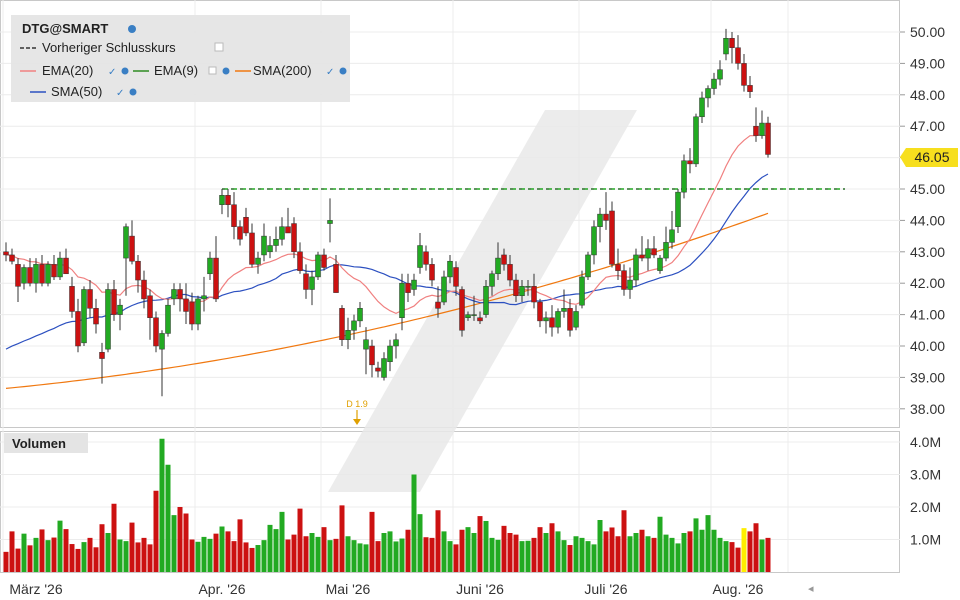 Image resolution: width=960 pixels, height=600 pixels. What do you see at coordinates (282, 70) in the screenshot?
I see `sma200-legend-label: SMA(200)` at bounding box center [282, 70].